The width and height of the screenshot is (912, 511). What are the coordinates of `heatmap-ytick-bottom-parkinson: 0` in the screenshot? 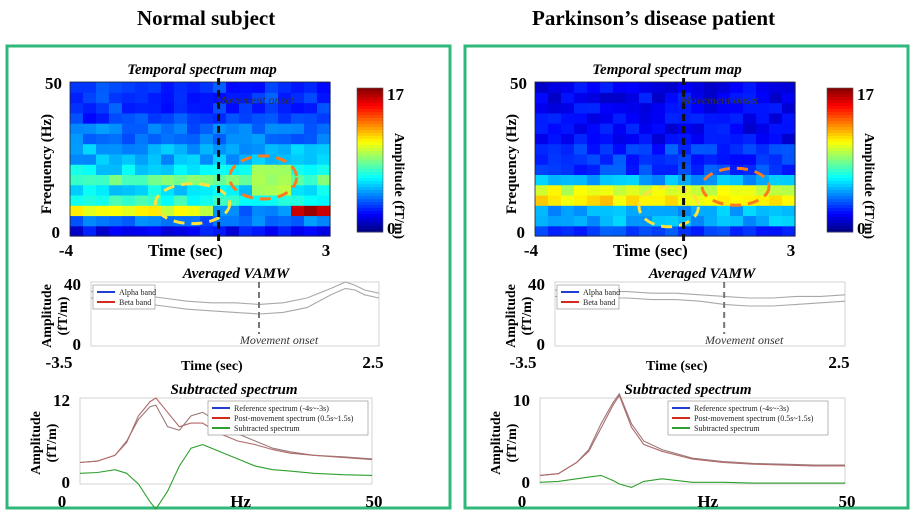 It's located at (521, 232).